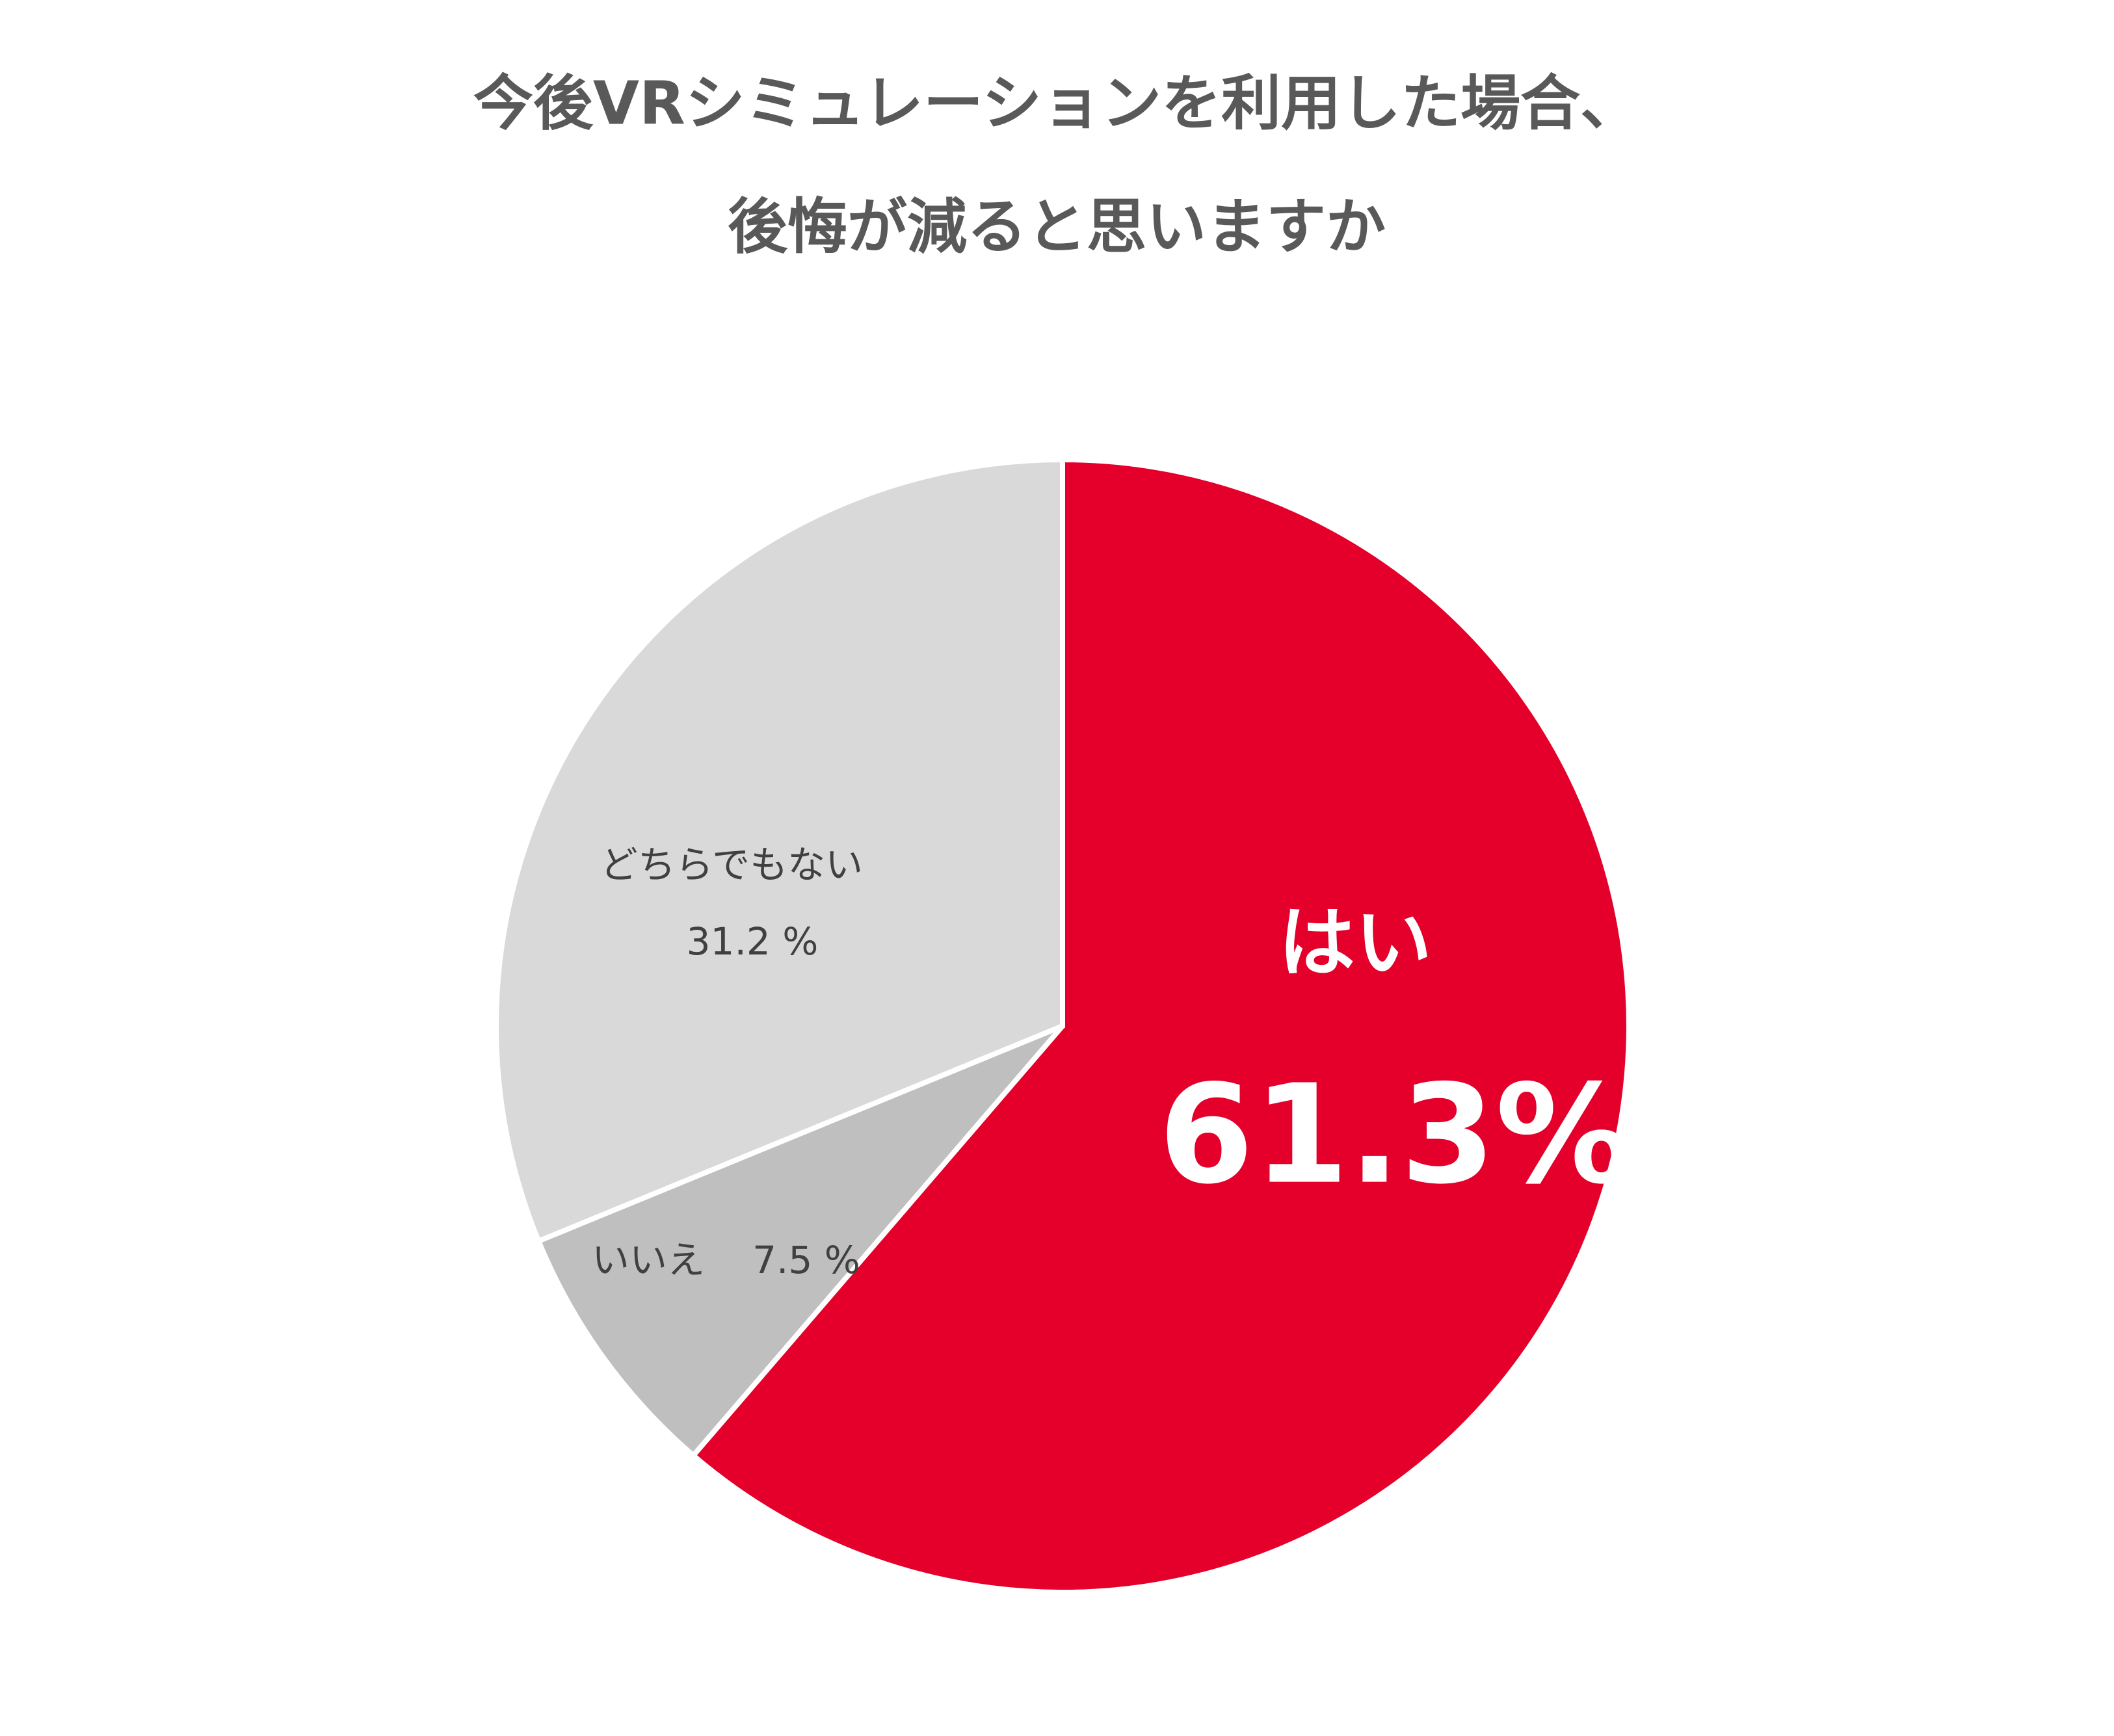 The width and height of the screenshot is (2114, 1736). Describe the element at coordinates (1355, 943) in the screenshot. I see `slice-label: はい` at that location.